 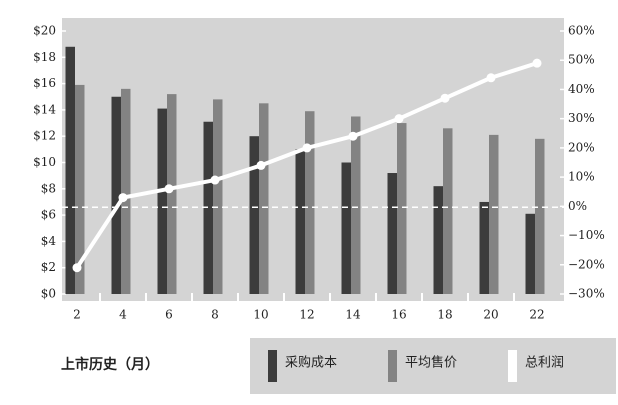 I want to click on x-tick-label: 6, so click(x=169, y=315).